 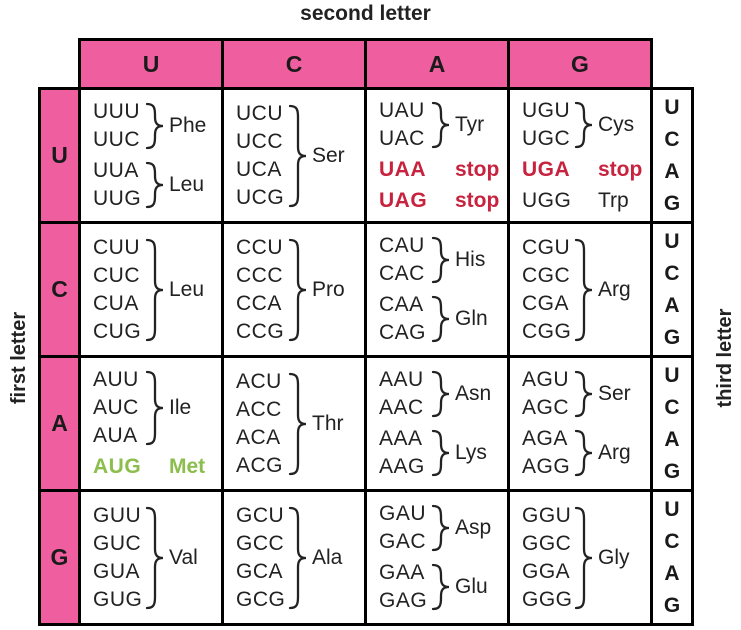 What do you see at coordinates (119, 185) in the screenshot?
I see `codon-list: UUA UUG` at bounding box center [119, 185].